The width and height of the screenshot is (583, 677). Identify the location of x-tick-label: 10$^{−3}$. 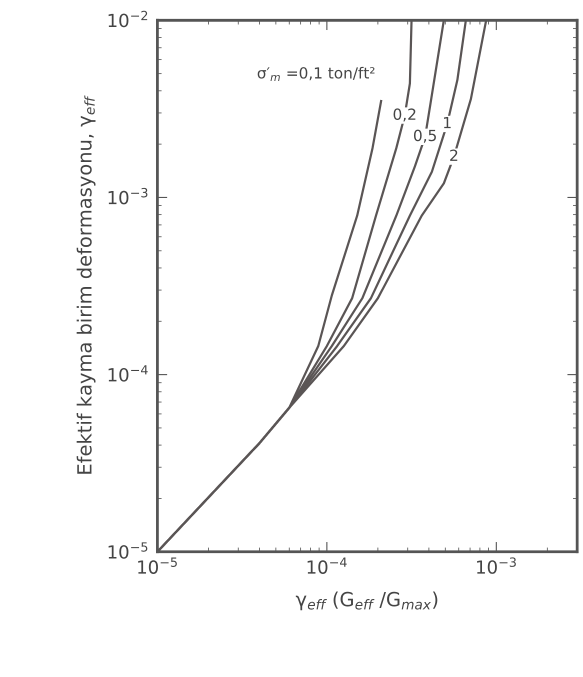
(496, 565).